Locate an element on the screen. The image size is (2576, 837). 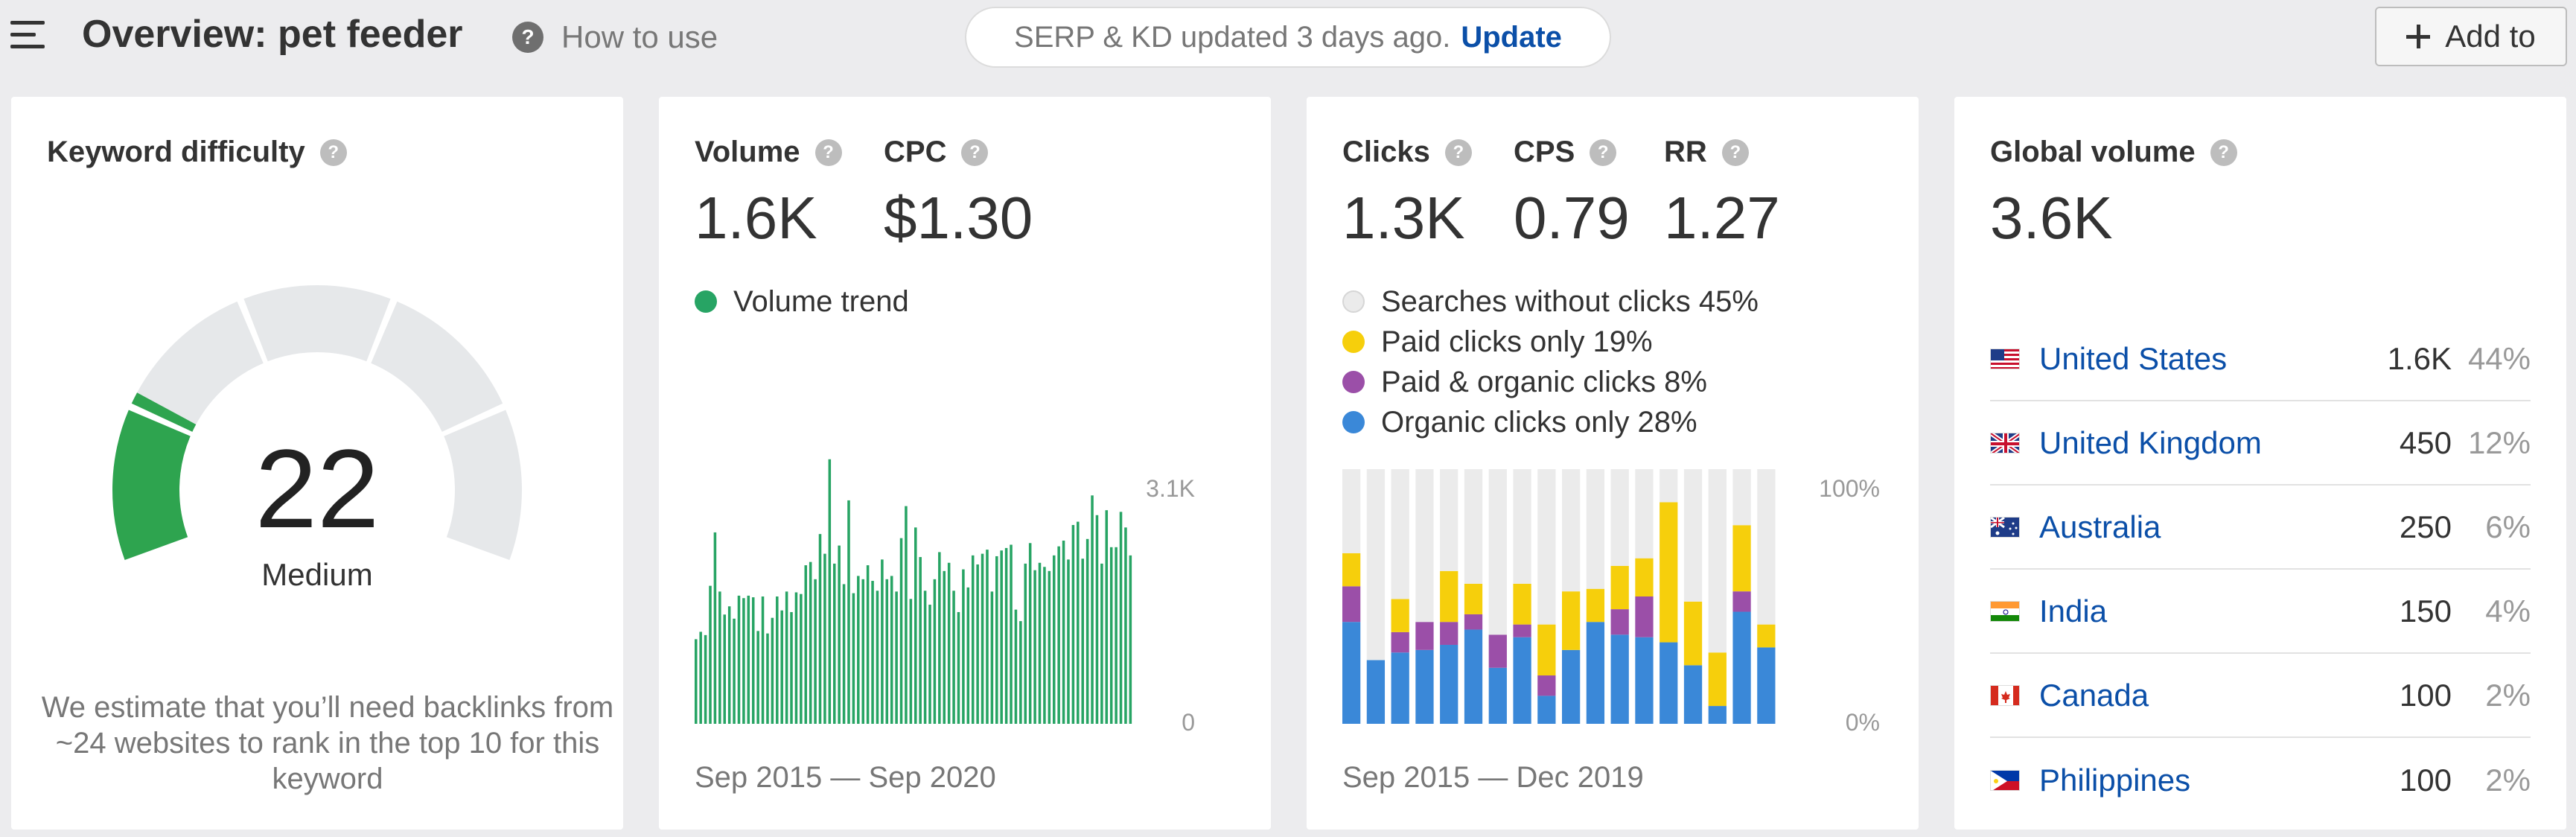
how-to-use-link: ? How to use is located at coordinates (615, 37).